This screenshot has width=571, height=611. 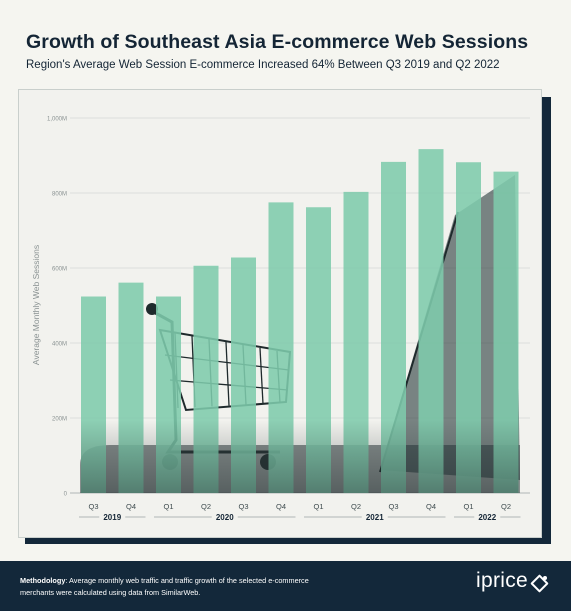 What do you see at coordinates (57, 307) in the screenshot?
I see `y-tick-labels: 0 200M 400M 600M 800M 1,000M` at bounding box center [57, 307].